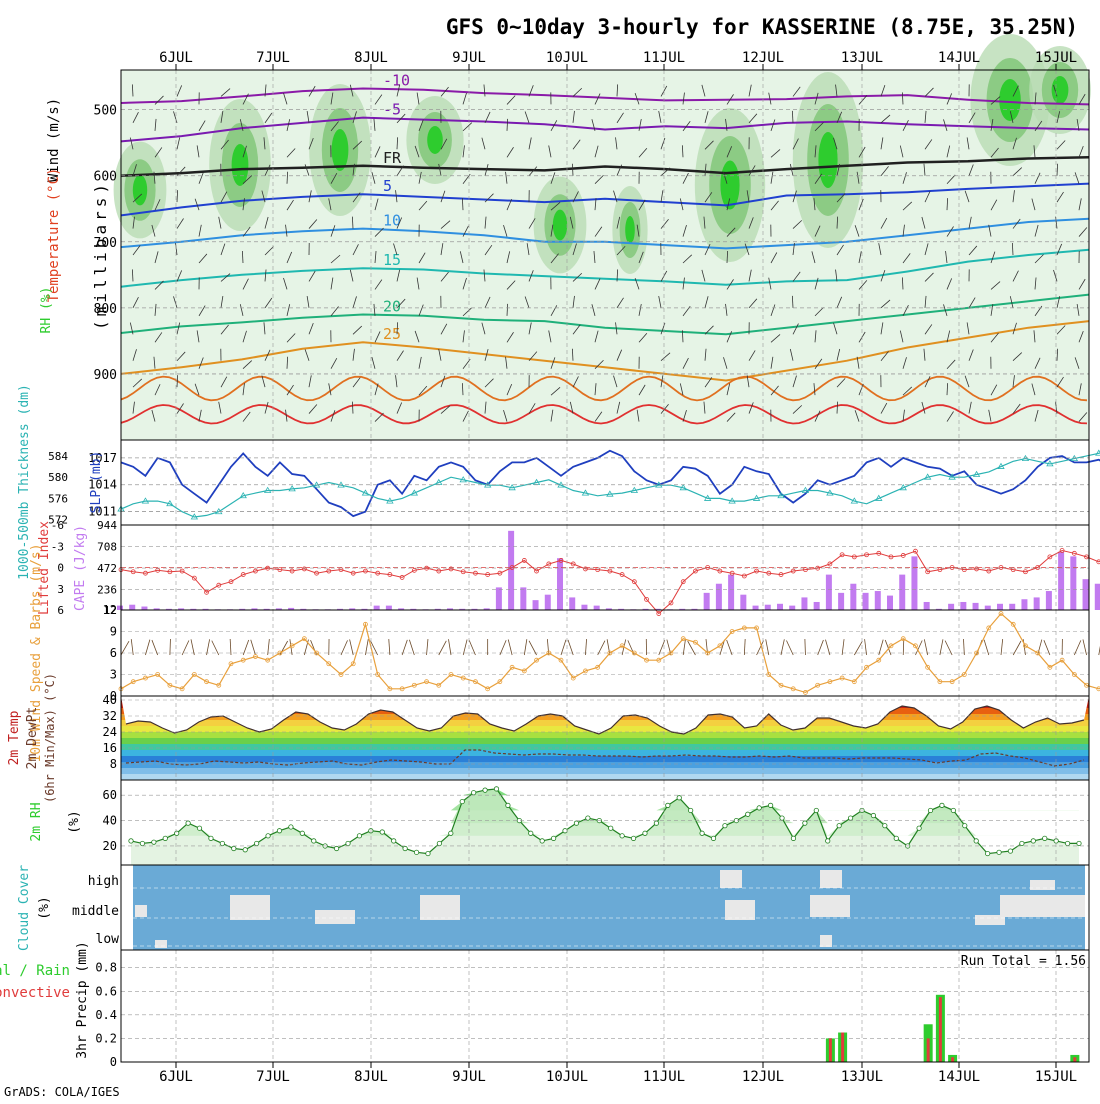 The height and width of the screenshot is (1104, 1100). Describe the element at coordinates (105, 111) in the screenshot. I see `y-tick-label: 500` at that location.